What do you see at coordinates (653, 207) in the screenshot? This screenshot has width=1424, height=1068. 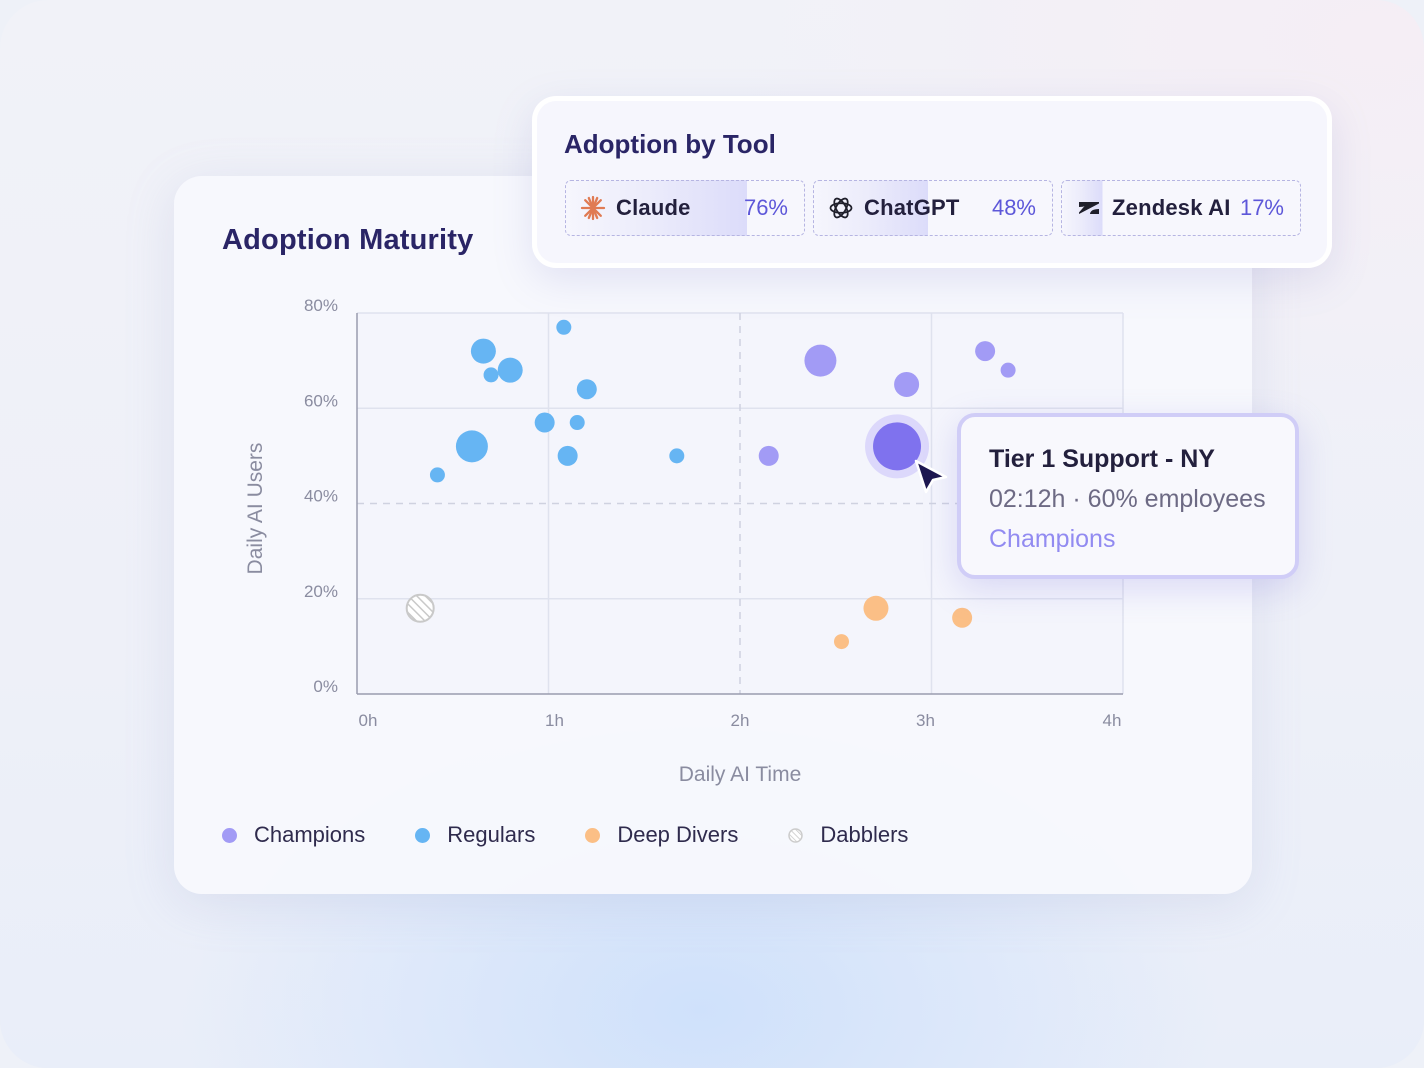 I see `tool-name-claude: Claude` at bounding box center [653, 207].